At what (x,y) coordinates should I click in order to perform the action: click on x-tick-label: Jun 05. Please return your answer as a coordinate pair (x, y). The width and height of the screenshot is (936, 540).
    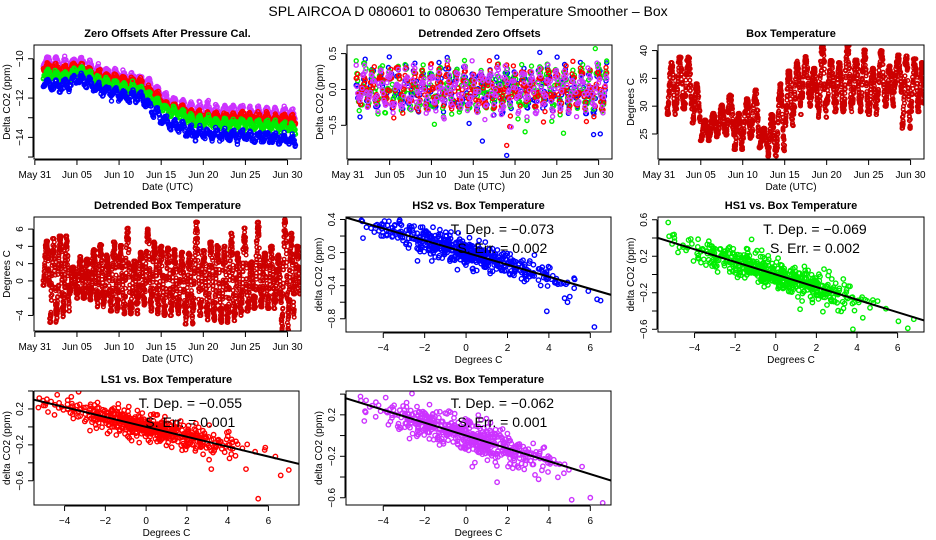
    Looking at the image, I should click on (390, 175).